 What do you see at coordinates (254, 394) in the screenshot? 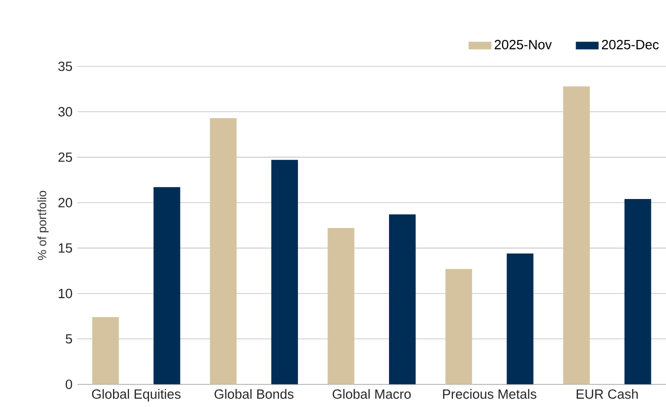
I see `x-tick-label: Global Bonds` at bounding box center [254, 394].